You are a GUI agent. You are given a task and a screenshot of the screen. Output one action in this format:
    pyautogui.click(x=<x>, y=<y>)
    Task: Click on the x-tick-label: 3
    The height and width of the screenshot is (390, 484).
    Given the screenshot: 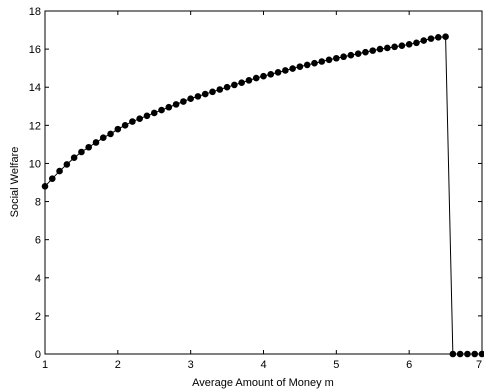 What is the action you would take?
    pyautogui.click(x=191, y=365)
    